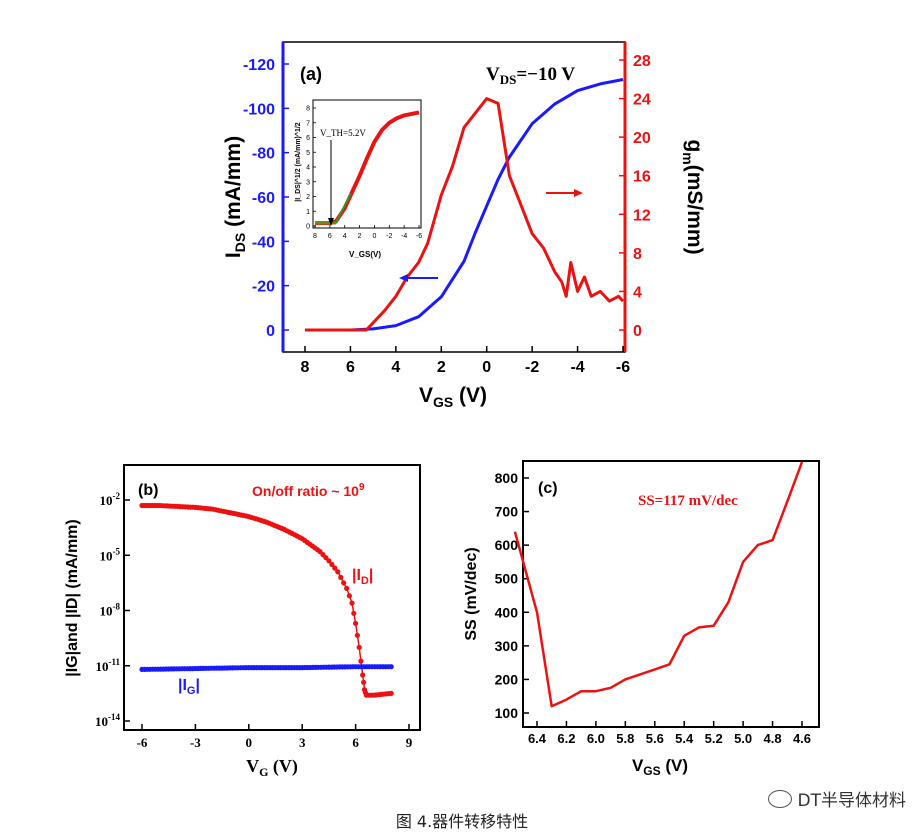 The image size is (924, 839). I want to click on panel-c-series, so click(658, 584).